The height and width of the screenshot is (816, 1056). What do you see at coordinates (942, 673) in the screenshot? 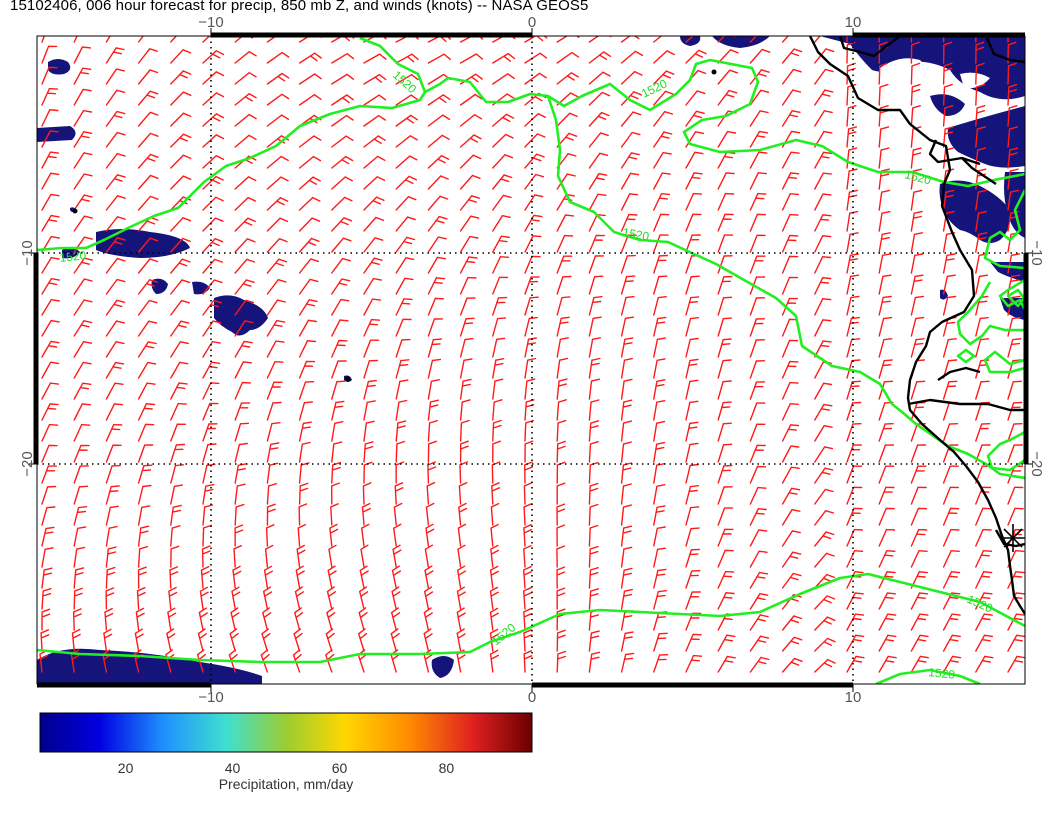
I see `contour-label: 1520` at bounding box center [942, 673].